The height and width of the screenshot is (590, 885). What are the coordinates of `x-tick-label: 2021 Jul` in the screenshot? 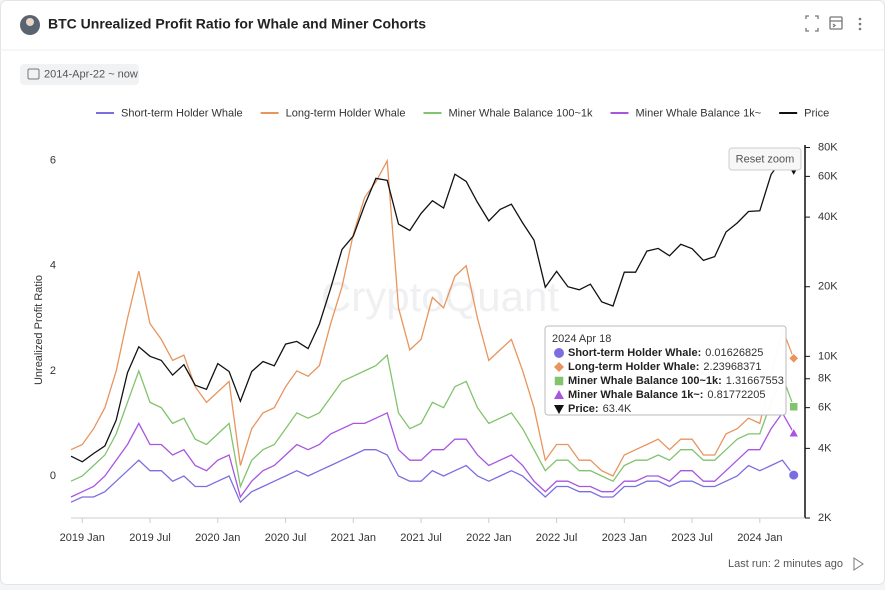 It's located at (421, 538).